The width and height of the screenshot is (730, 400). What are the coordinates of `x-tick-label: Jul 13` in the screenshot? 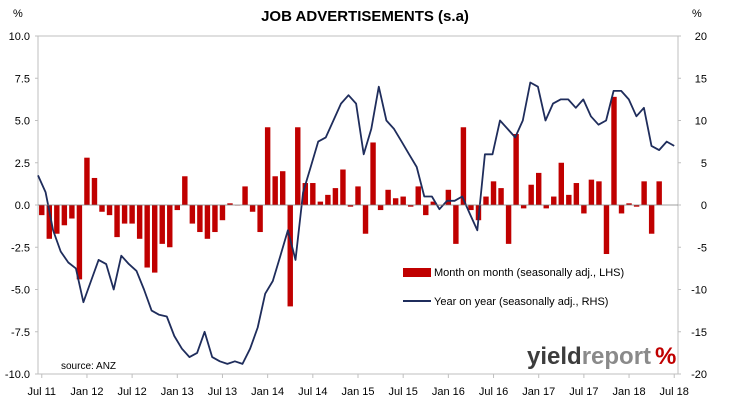 It's located at (222, 392).